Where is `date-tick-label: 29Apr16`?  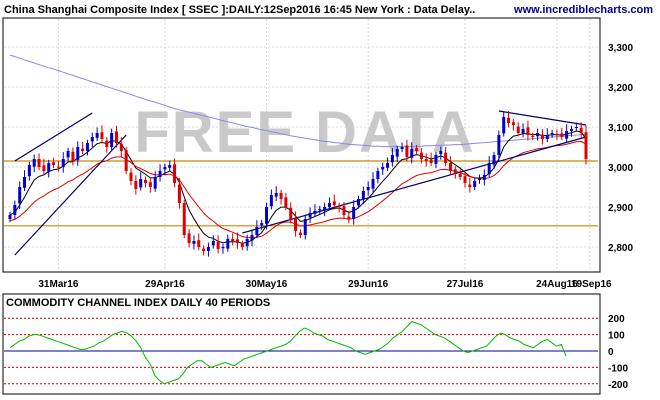 date-tick-label: 29Apr16 is located at coordinates (165, 284).